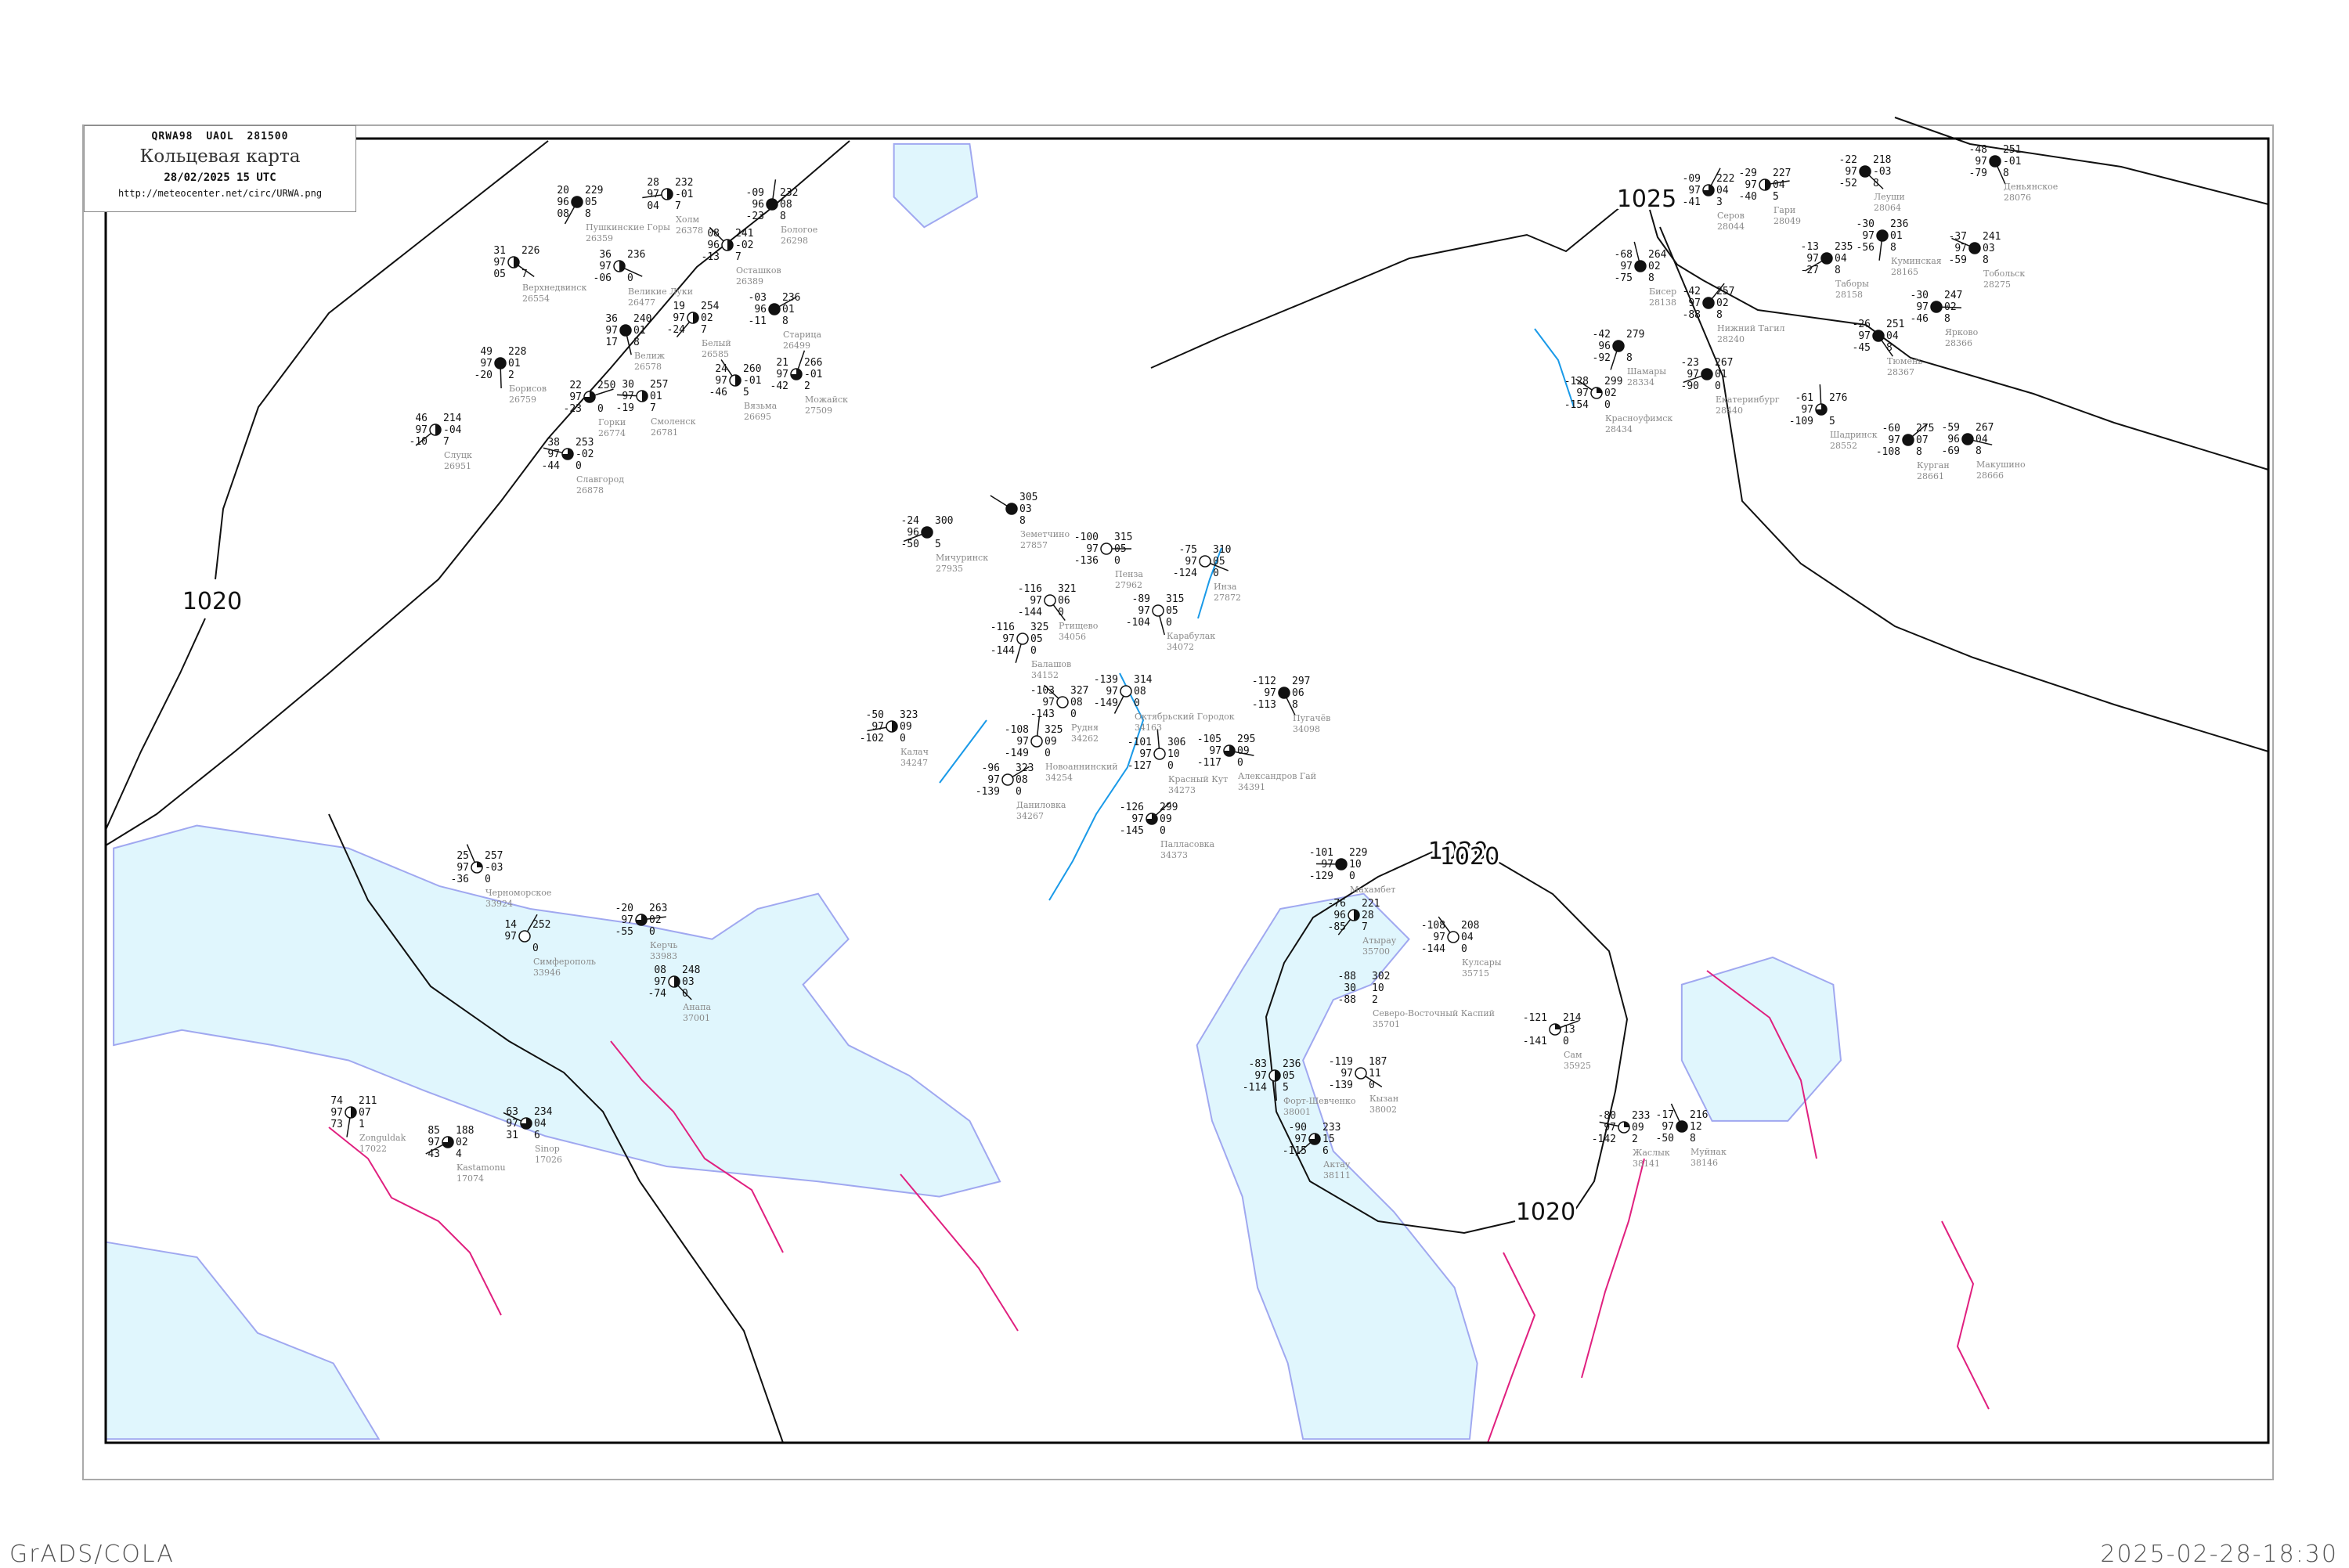  Describe the element at coordinates (1188, 550) in the screenshot. I see `station-t: -75` at that location.